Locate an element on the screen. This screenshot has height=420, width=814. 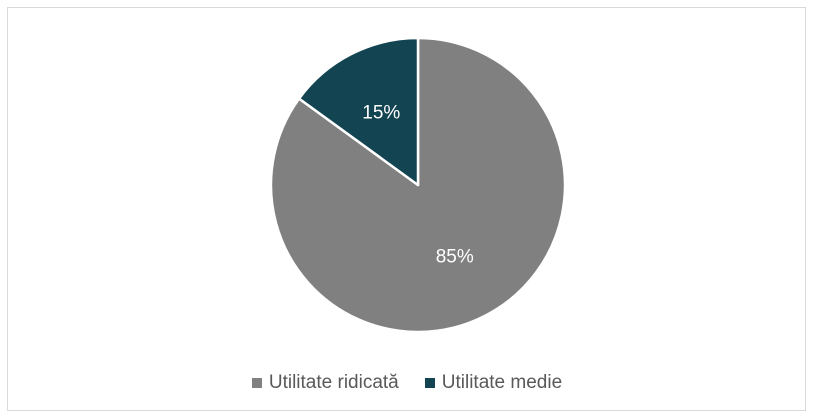
legend: Utilitate ridicată Utilitate medie is located at coordinates (407, 383).